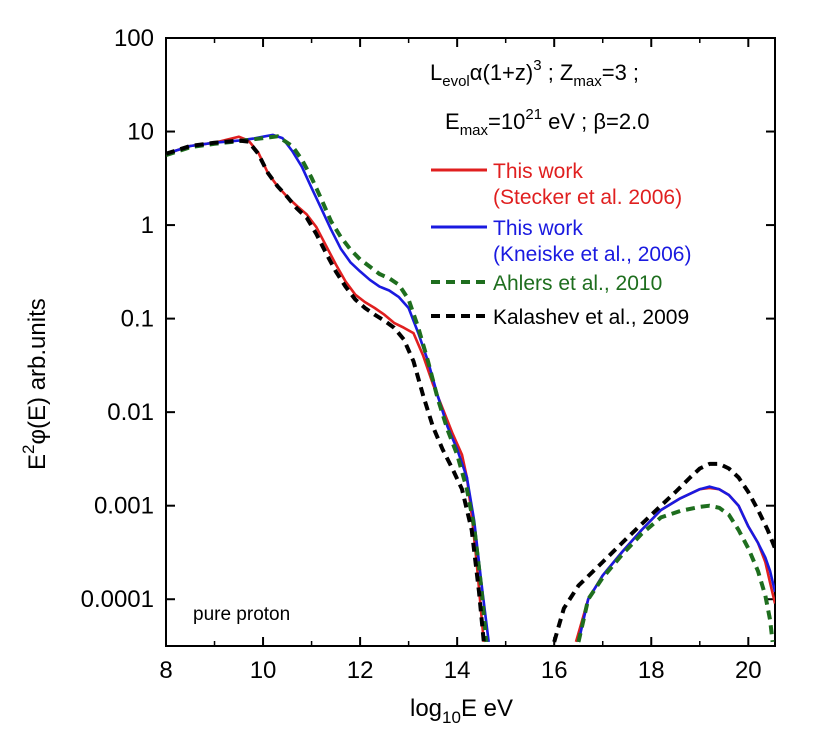 The width and height of the screenshot is (830, 743). I want to click on legend-sublabel-stecker: (Stecker et al. 2006), so click(587, 197).